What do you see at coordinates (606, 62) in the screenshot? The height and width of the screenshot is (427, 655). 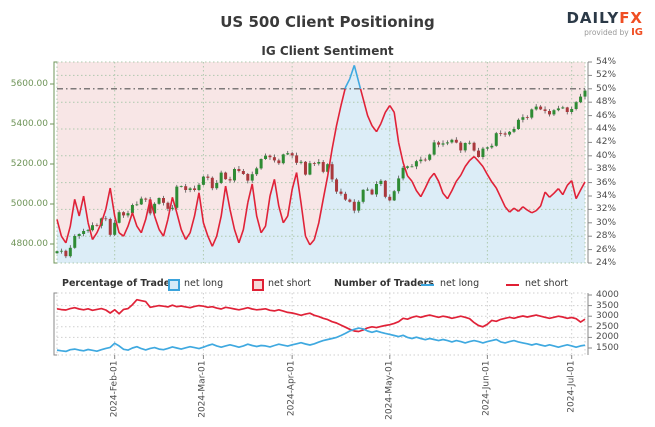 I see `percent-tick-label: 54%` at bounding box center [606, 62].